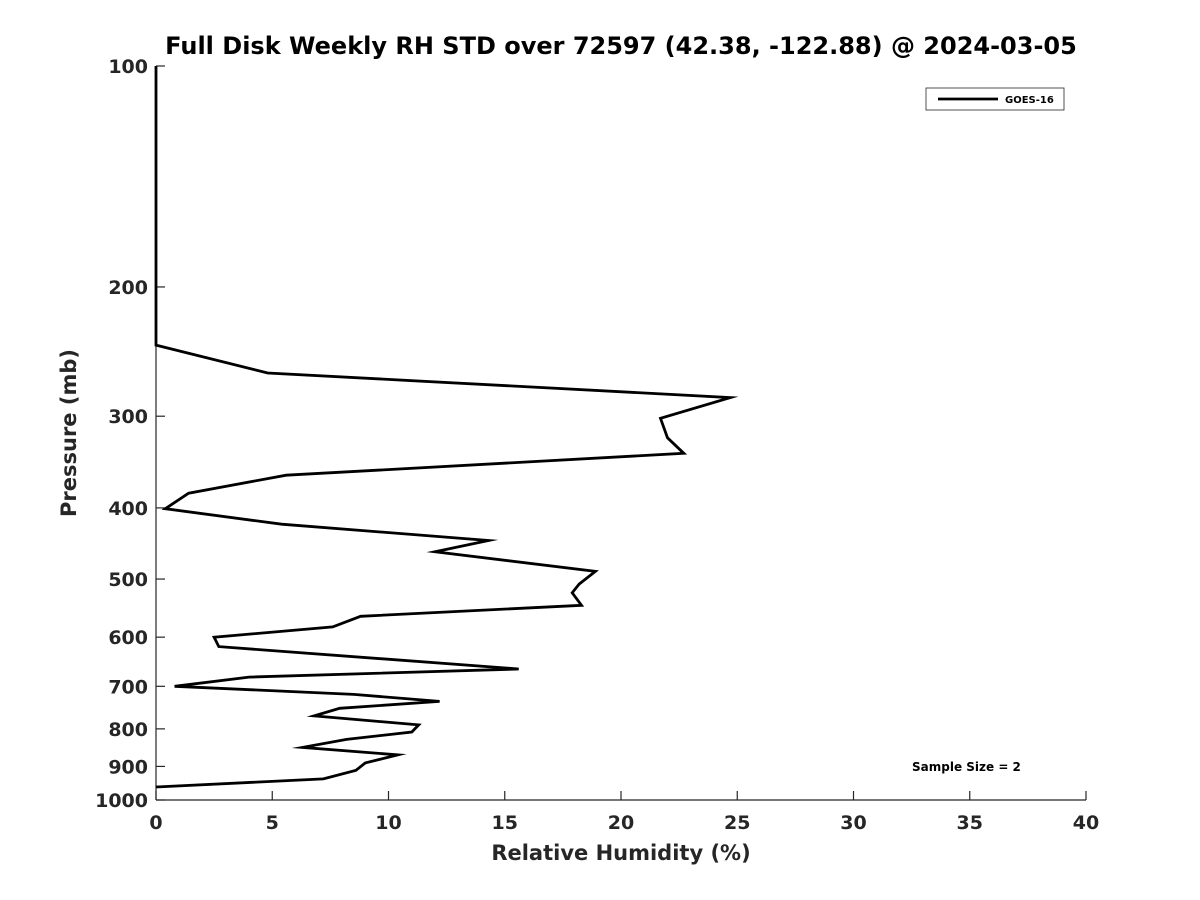 This screenshot has width=1200, height=900. What do you see at coordinates (128, 288) in the screenshot?
I see `y-tick-label: 200` at bounding box center [128, 288].